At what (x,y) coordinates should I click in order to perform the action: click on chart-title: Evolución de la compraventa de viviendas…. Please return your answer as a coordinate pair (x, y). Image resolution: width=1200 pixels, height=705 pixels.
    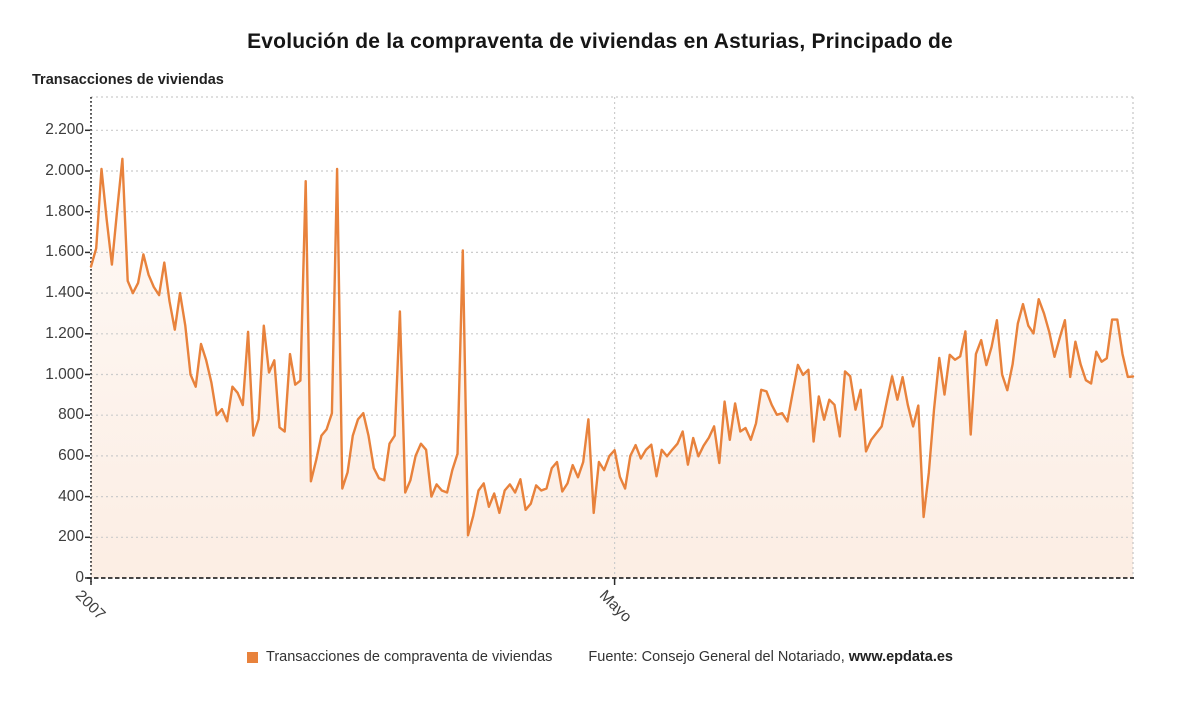
    Looking at the image, I should click on (600, 41).